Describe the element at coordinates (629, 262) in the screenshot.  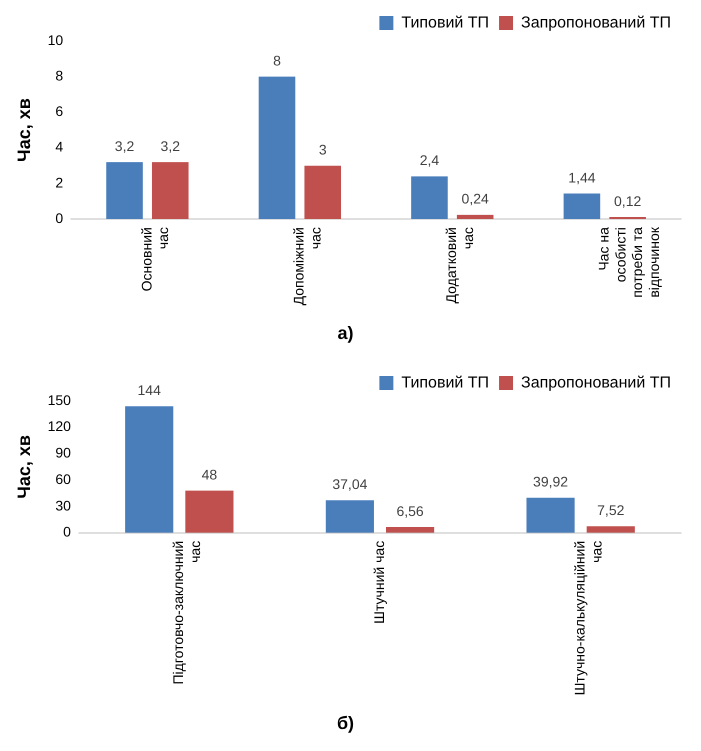
I see `x-tick-label: Час на особисті потреби та відпочинок` at that location.